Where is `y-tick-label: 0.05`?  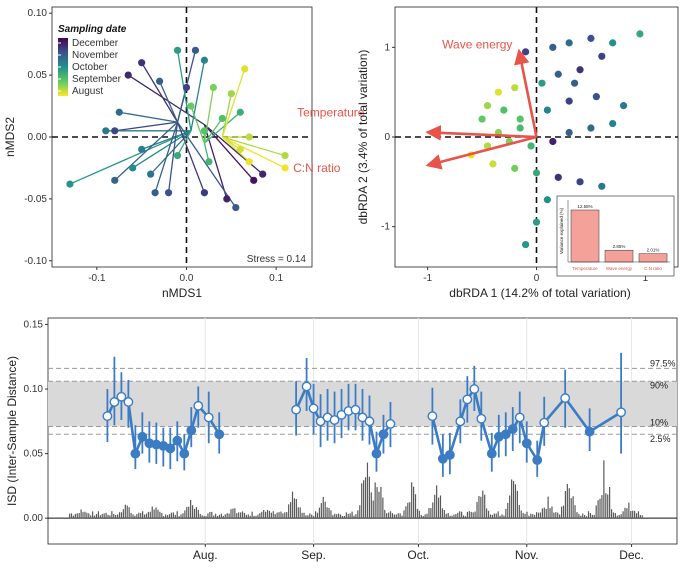 y-tick-label: 0.05 is located at coordinates (34, 454).